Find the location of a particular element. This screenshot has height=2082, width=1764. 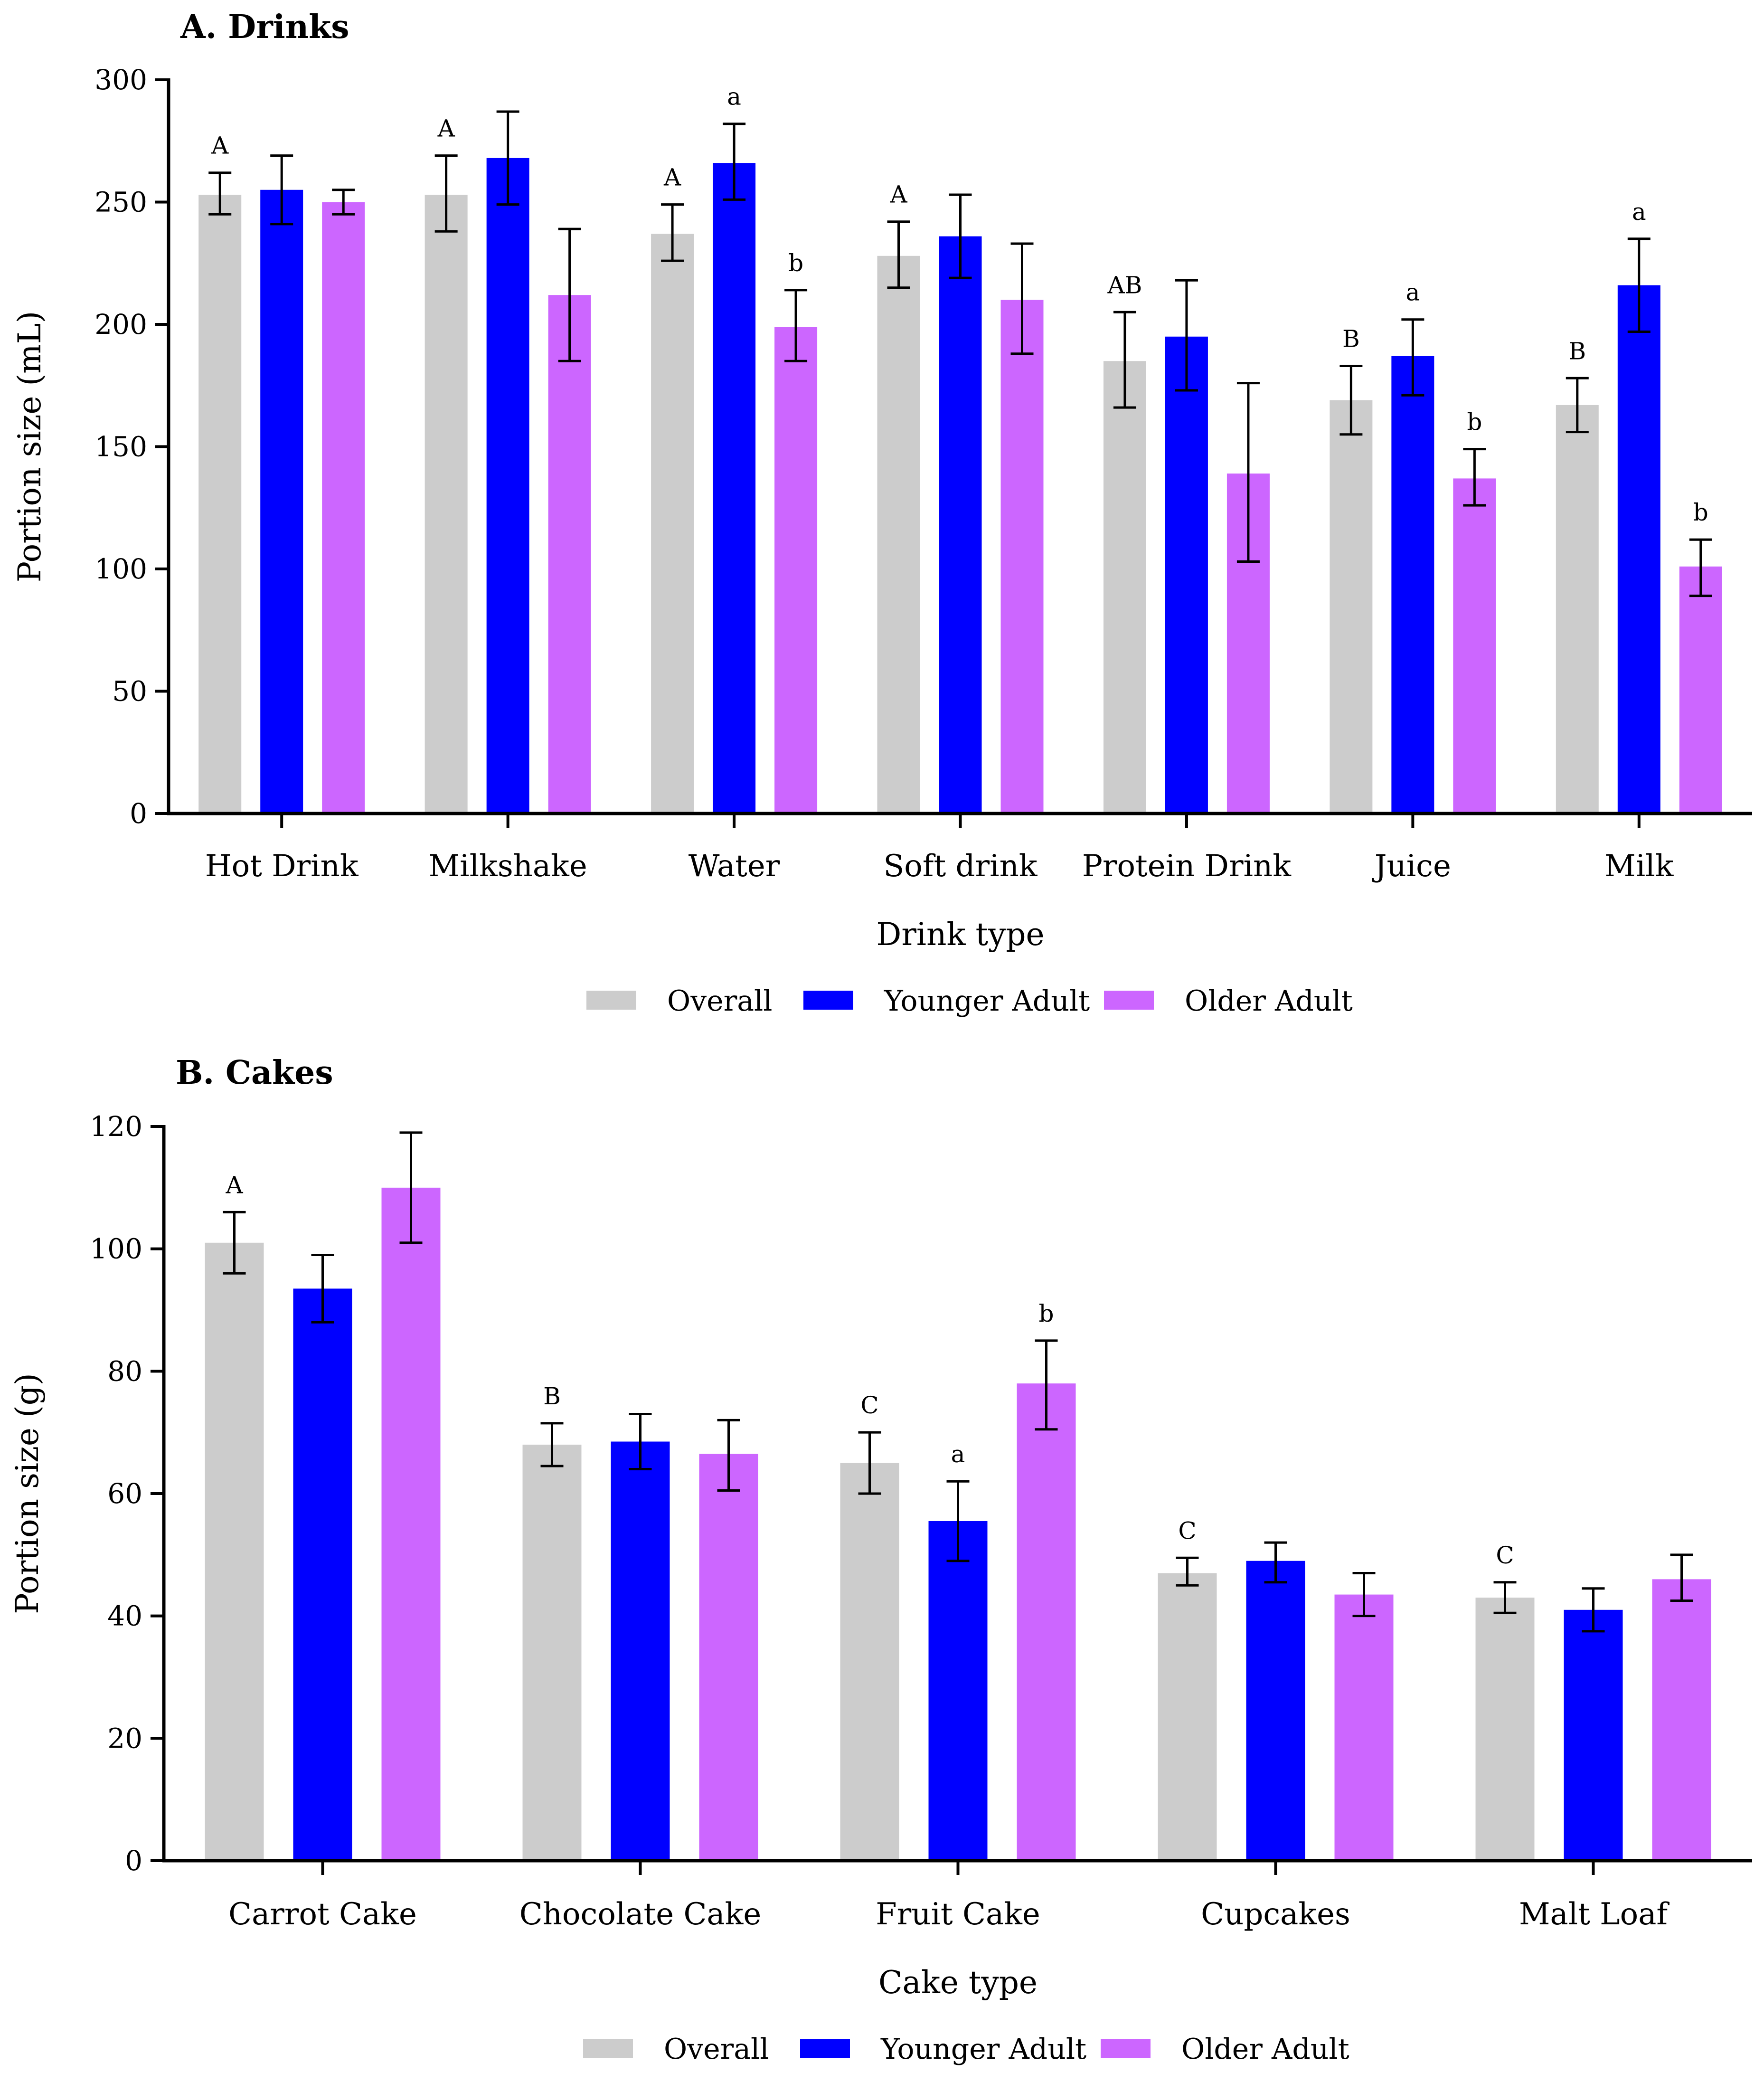

x-tick-label: Cupcakes is located at coordinates (1275, 1914).